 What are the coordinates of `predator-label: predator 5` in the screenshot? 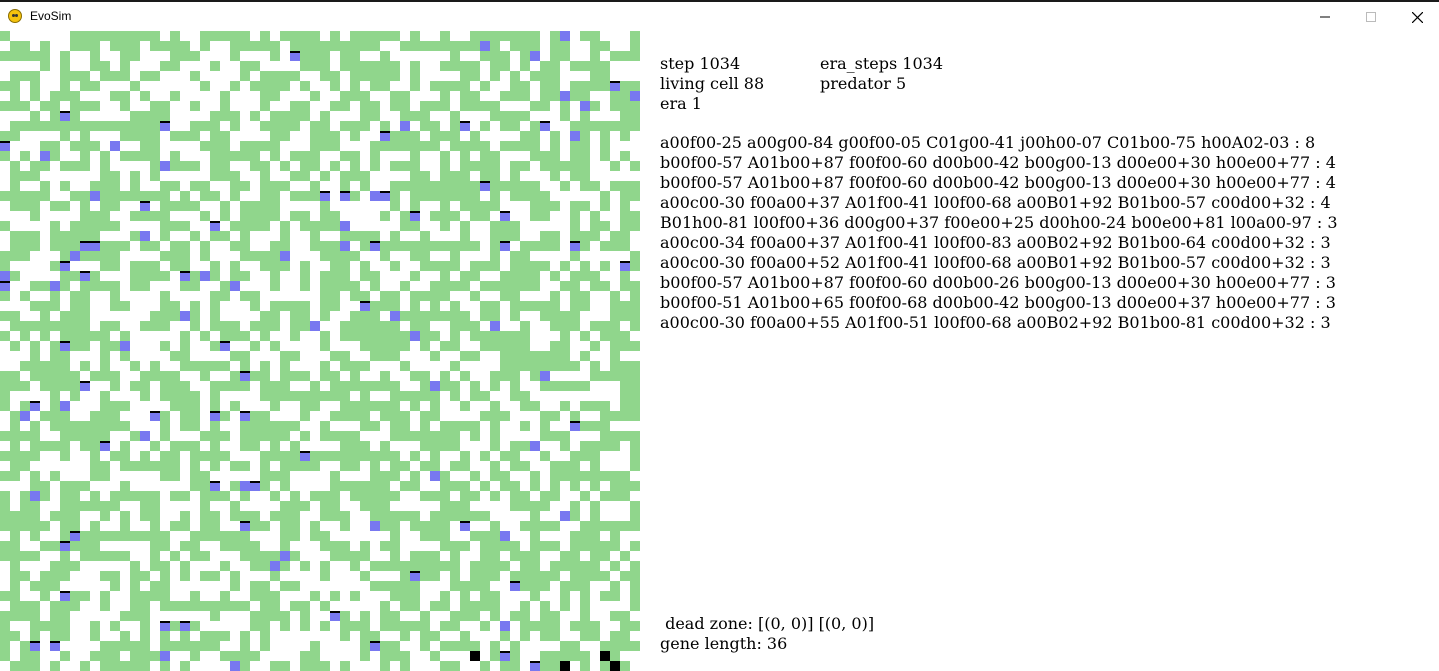 It's located at (863, 83).